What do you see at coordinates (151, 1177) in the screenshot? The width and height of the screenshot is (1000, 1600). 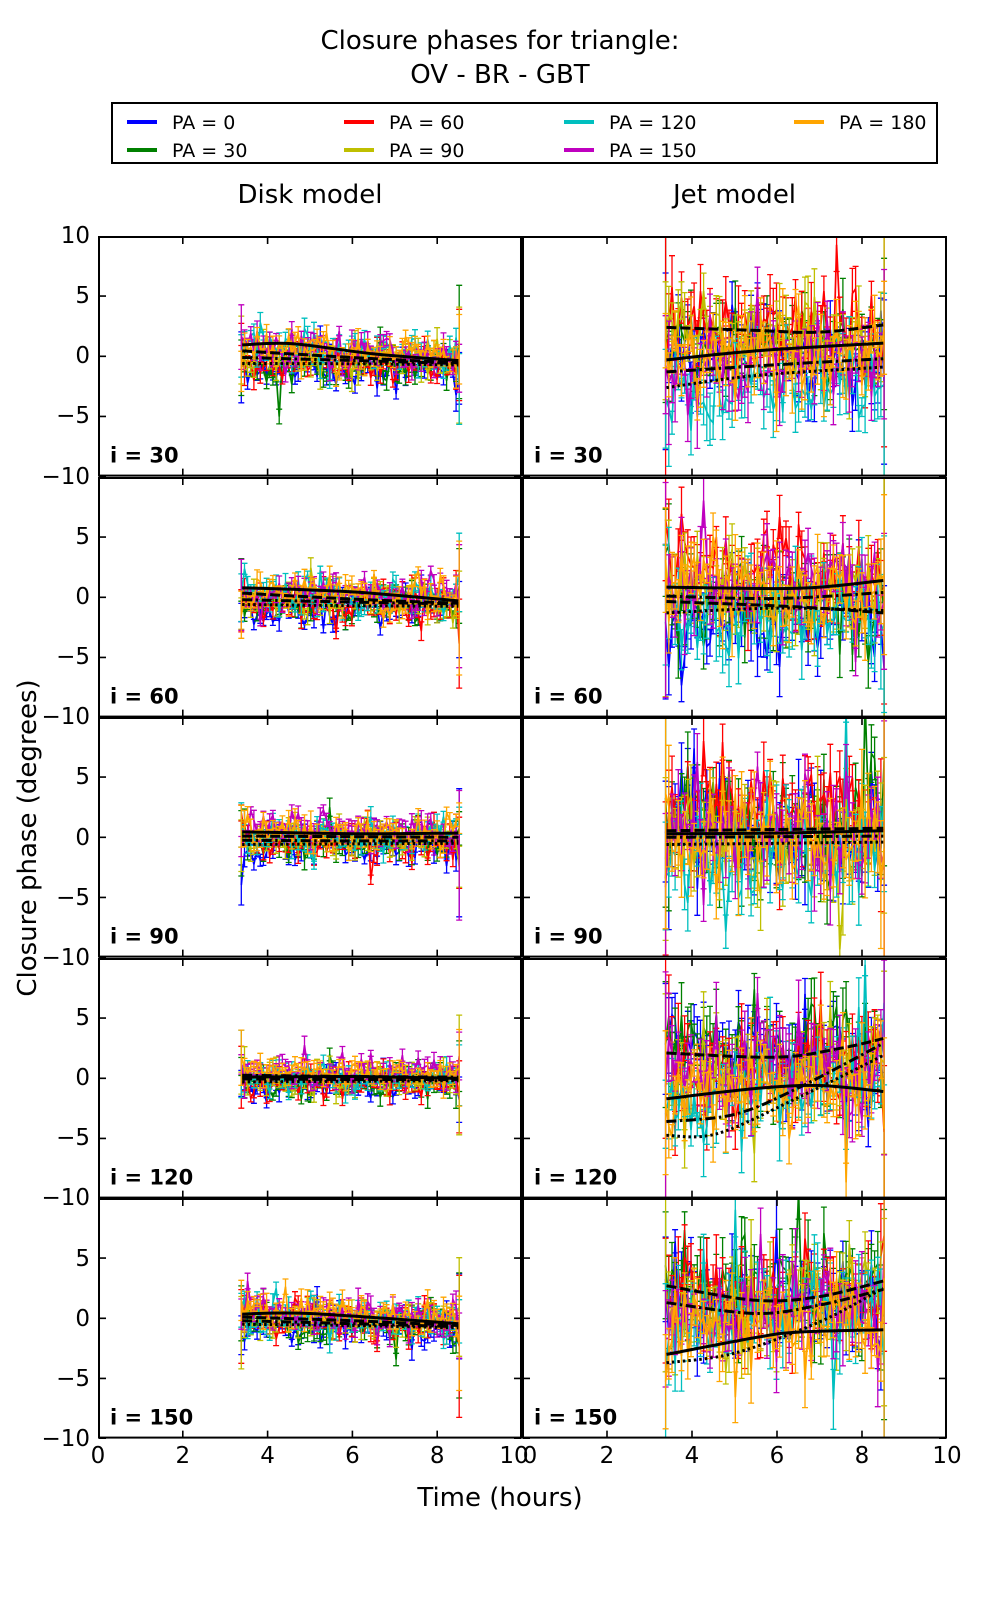 I see `panel-inclination-label: i = 120` at bounding box center [151, 1177].